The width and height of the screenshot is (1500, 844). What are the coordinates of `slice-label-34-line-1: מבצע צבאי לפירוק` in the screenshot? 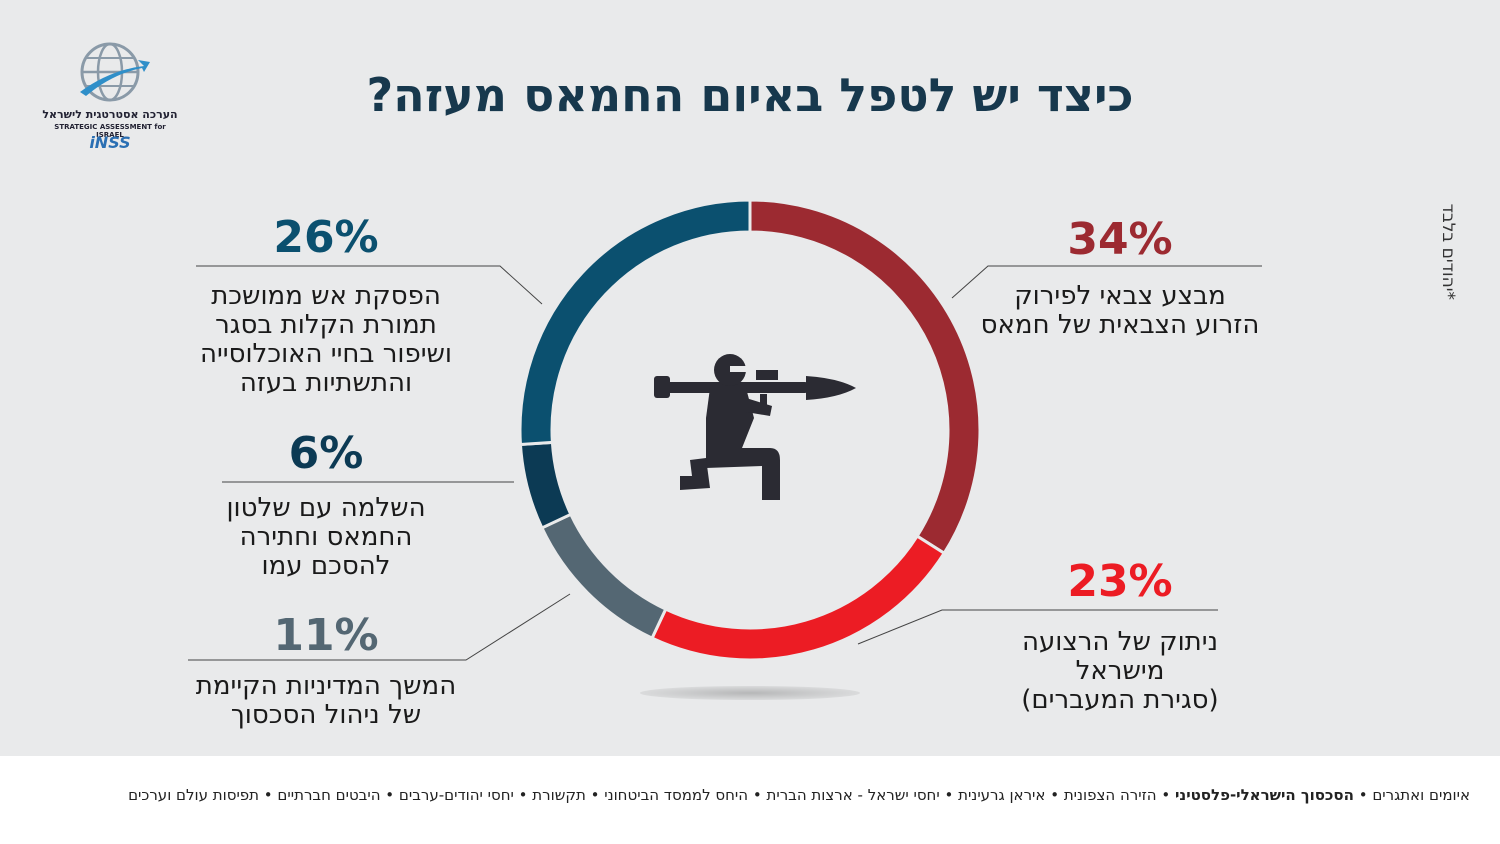 It's located at (1120, 296).